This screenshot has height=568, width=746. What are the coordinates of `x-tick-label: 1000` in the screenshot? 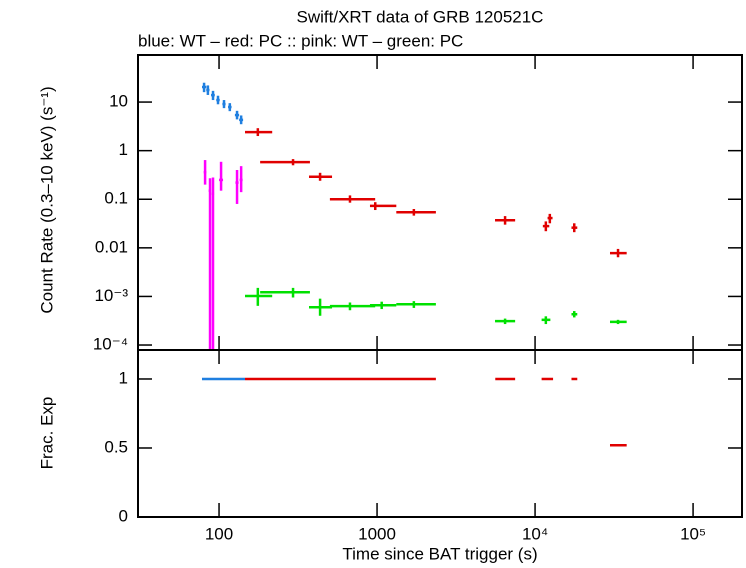 It's located at (377, 533).